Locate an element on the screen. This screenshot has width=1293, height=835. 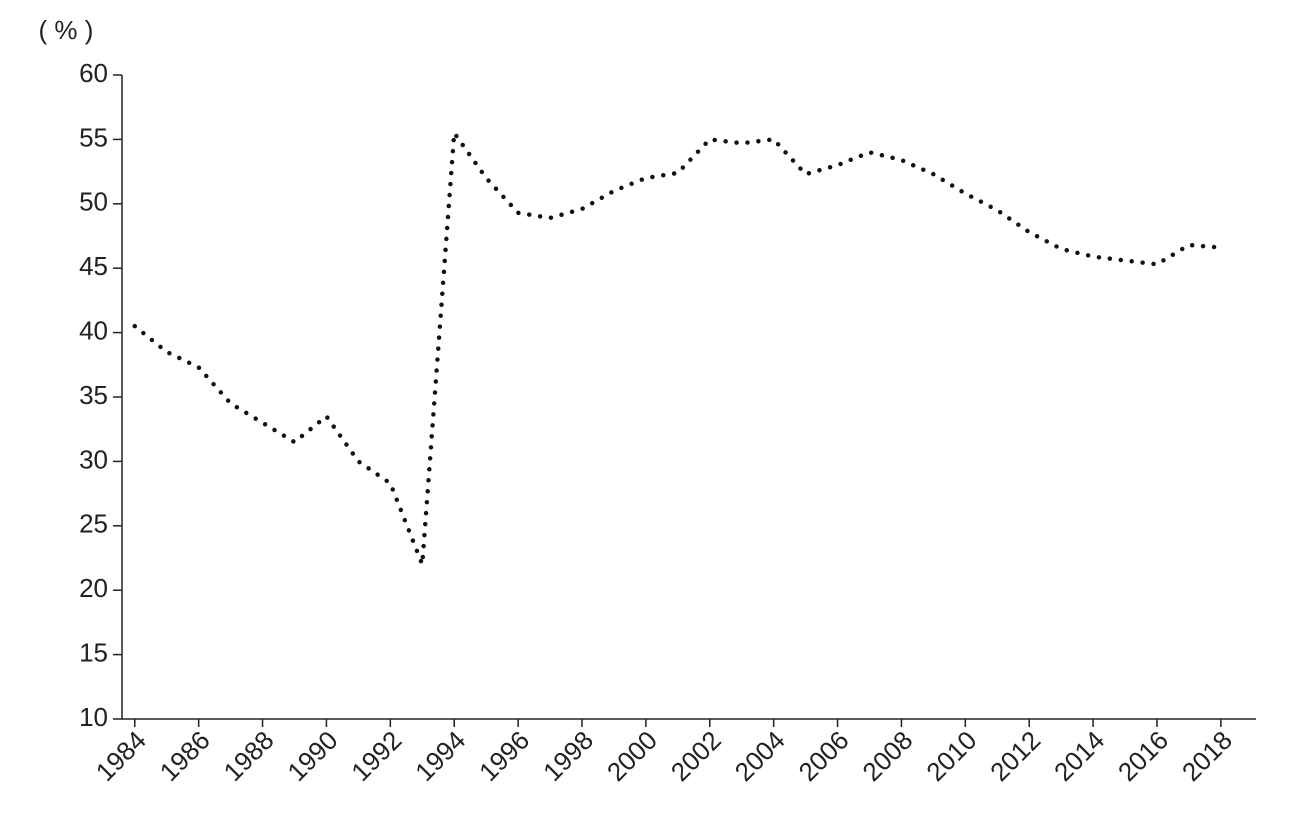
y-tick-label: 20 is located at coordinates (93, 588).